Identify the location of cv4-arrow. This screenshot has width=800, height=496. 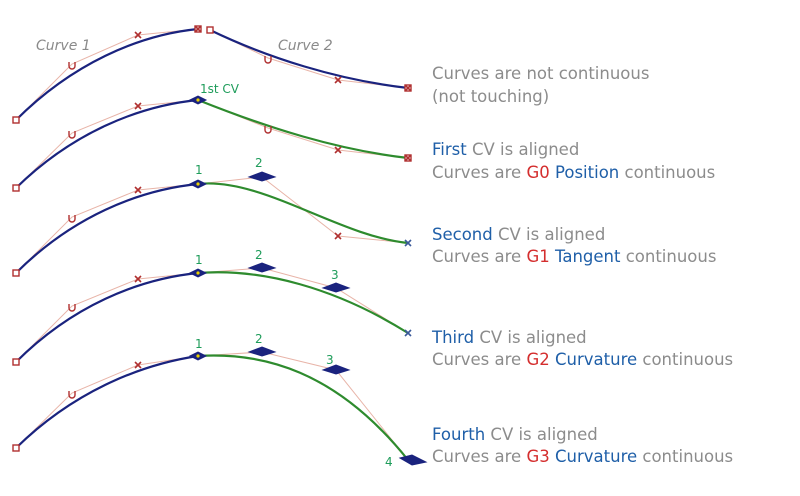
(413, 460).